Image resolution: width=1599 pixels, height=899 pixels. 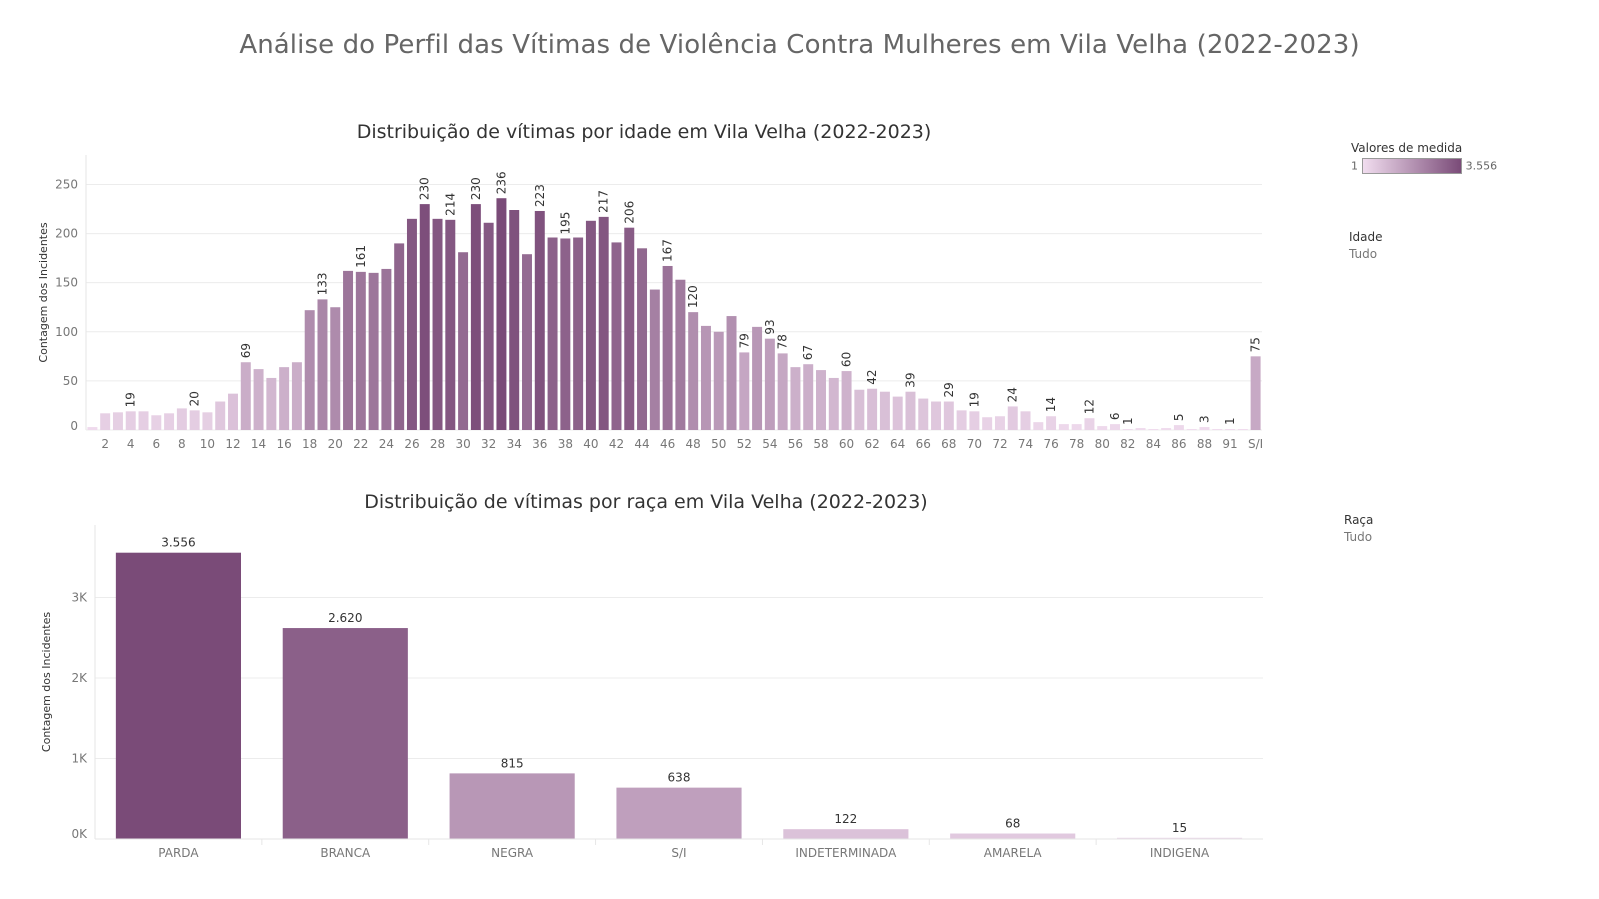 What do you see at coordinates (43, 292) in the screenshot?
I see `age-y-axis-label: Contagem dos Incidentes` at bounding box center [43, 292].